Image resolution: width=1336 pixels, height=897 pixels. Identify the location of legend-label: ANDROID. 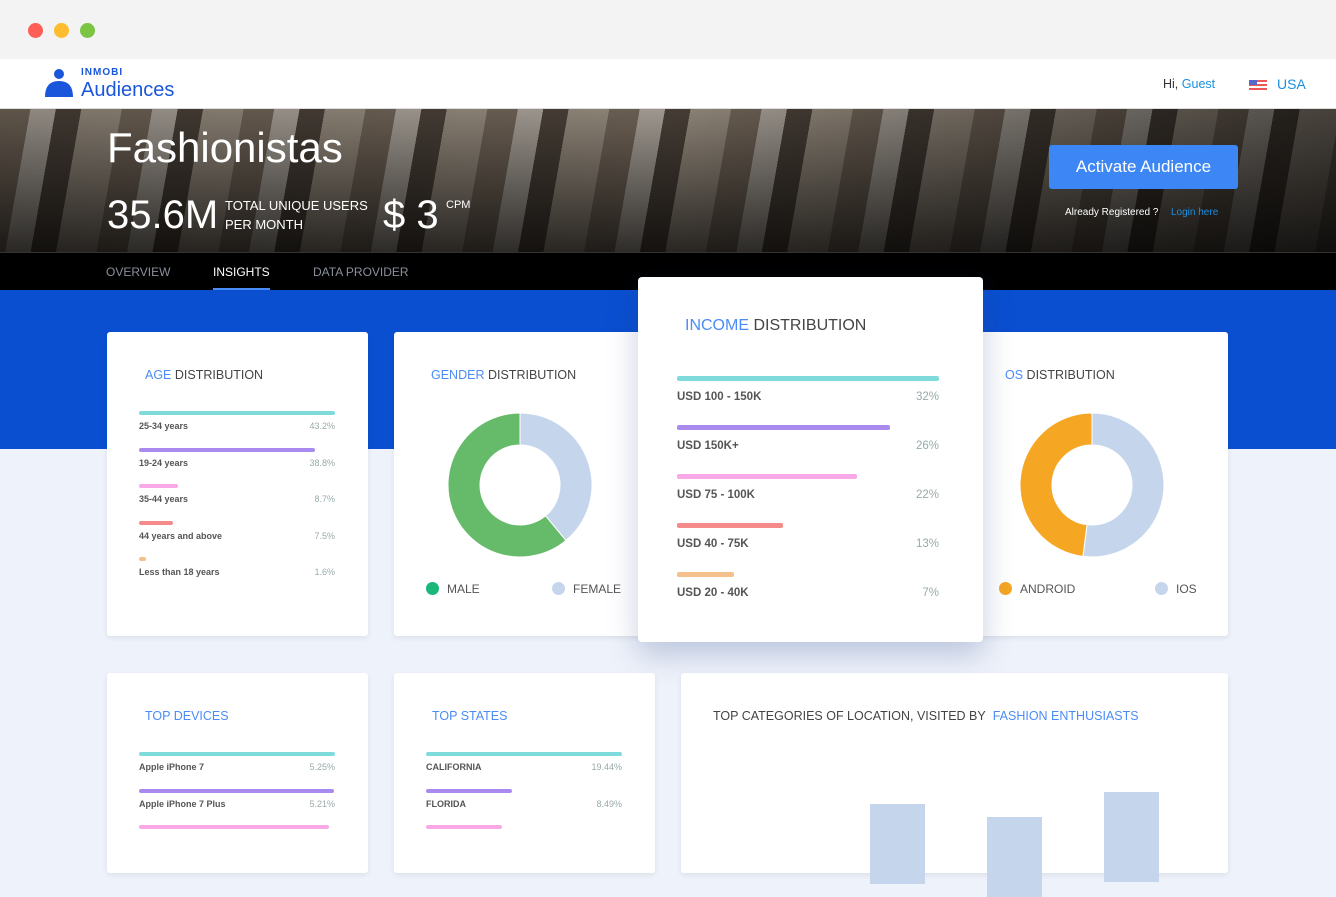
(1048, 589).